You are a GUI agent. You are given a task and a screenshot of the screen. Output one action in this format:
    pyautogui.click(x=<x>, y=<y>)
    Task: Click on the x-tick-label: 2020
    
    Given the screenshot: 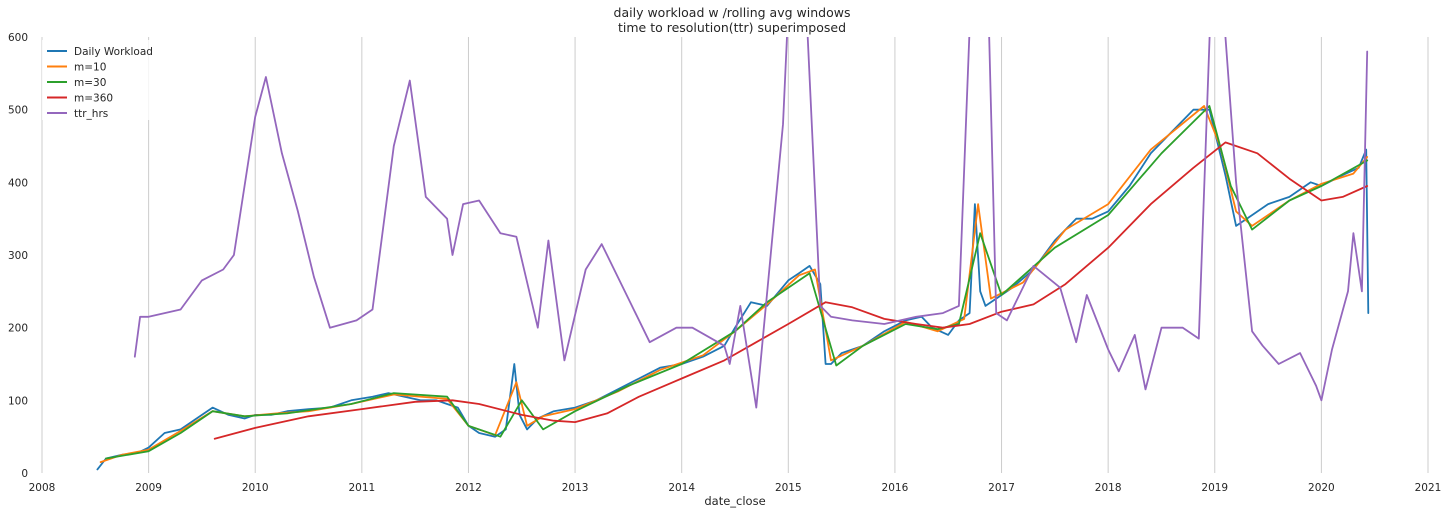 What is the action you would take?
    pyautogui.click(x=1321, y=488)
    